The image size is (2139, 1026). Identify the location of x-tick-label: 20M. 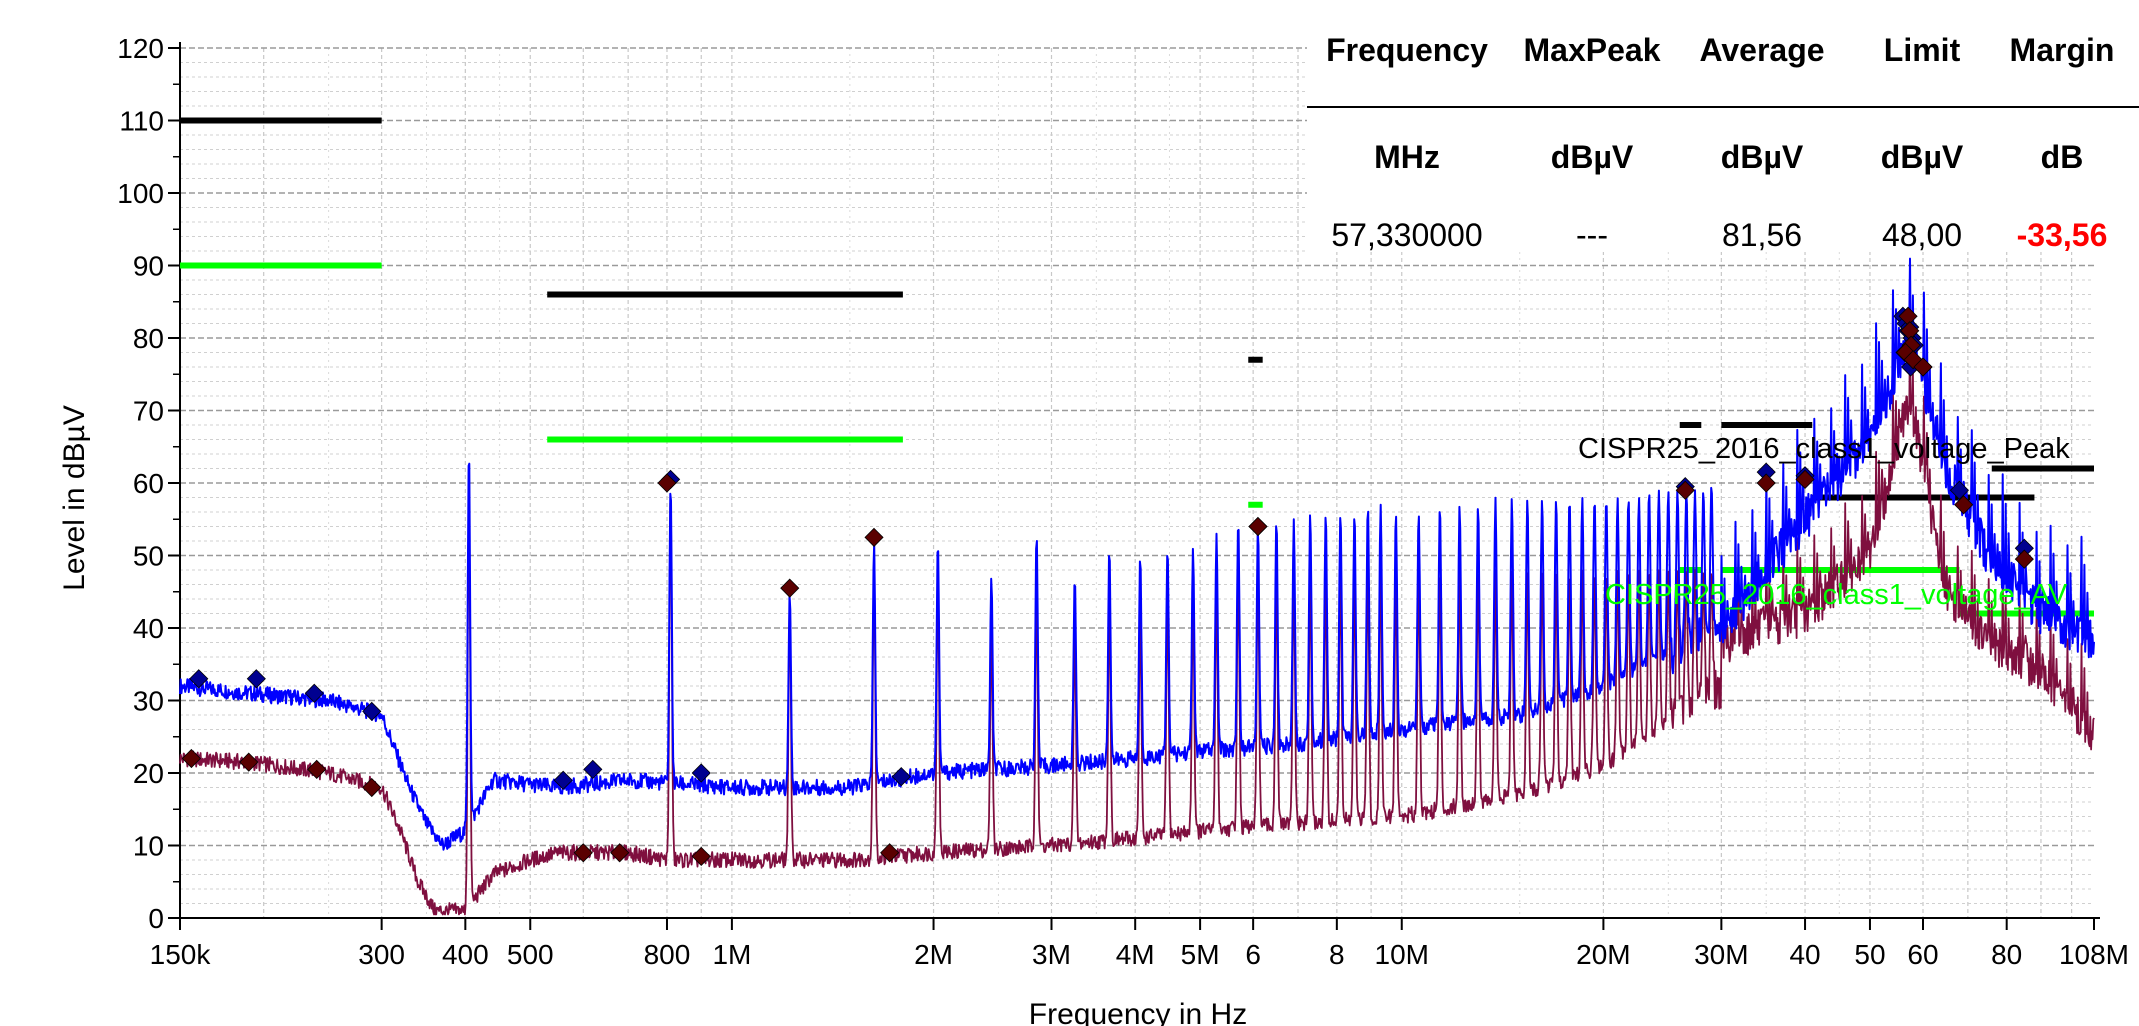
(1603, 954).